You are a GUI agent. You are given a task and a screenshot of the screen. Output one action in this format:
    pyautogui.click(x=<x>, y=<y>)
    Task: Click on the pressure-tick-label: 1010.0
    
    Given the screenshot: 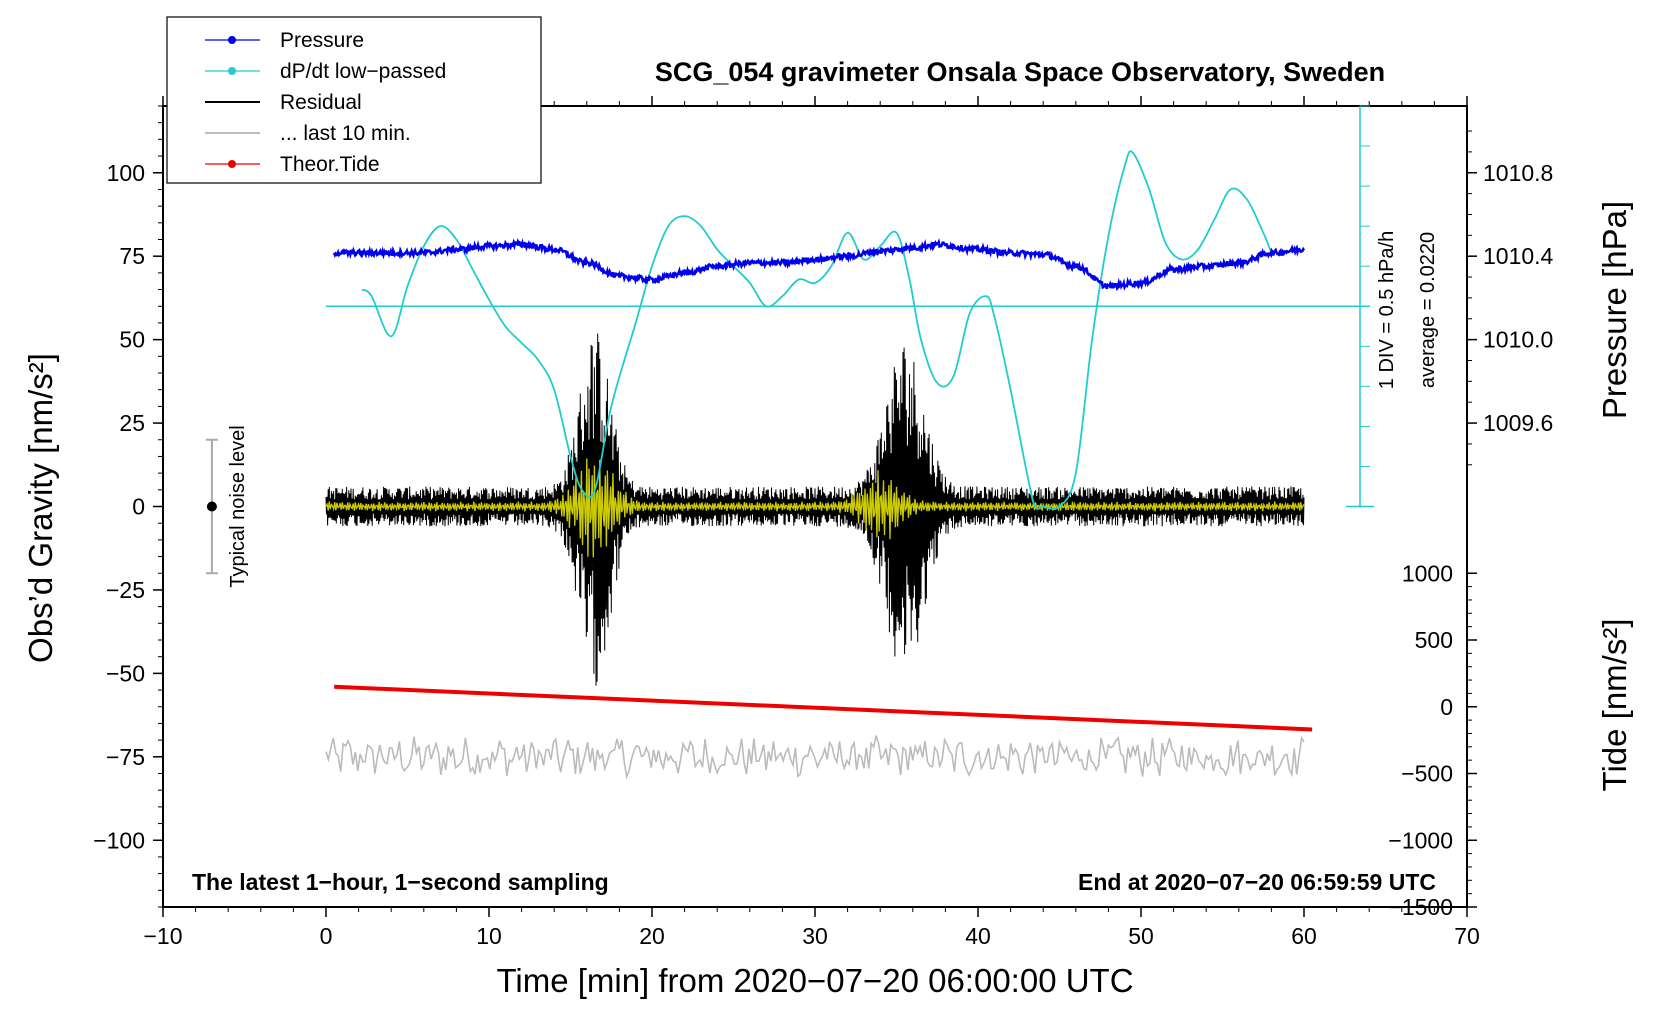 What is the action you would take?
    pyautogui.click(x=1518, y=340)
    